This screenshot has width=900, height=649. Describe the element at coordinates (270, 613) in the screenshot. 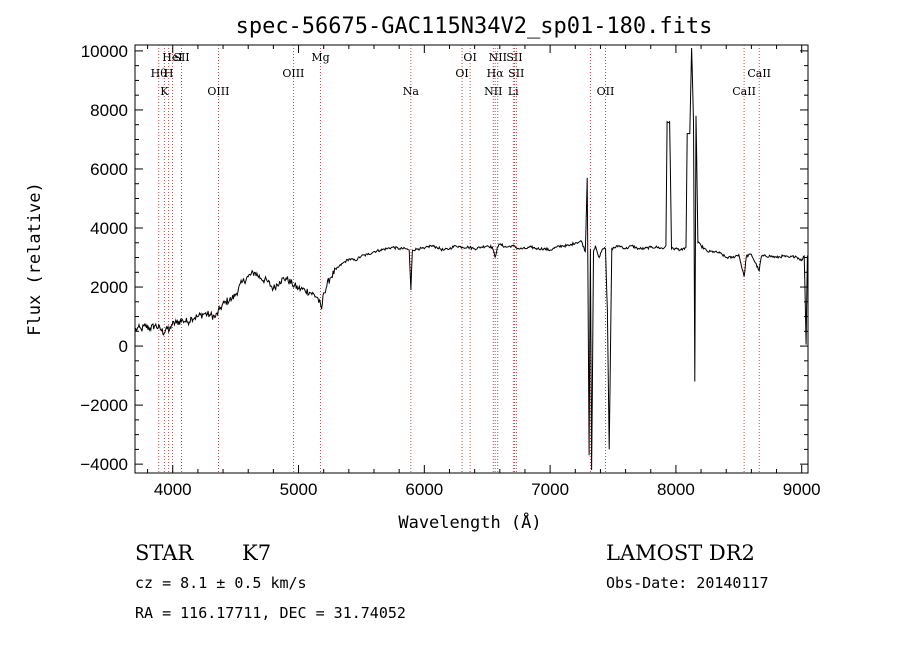

I see `coordinates: RA = 116.17711, DEC = 31.74052` at that location.